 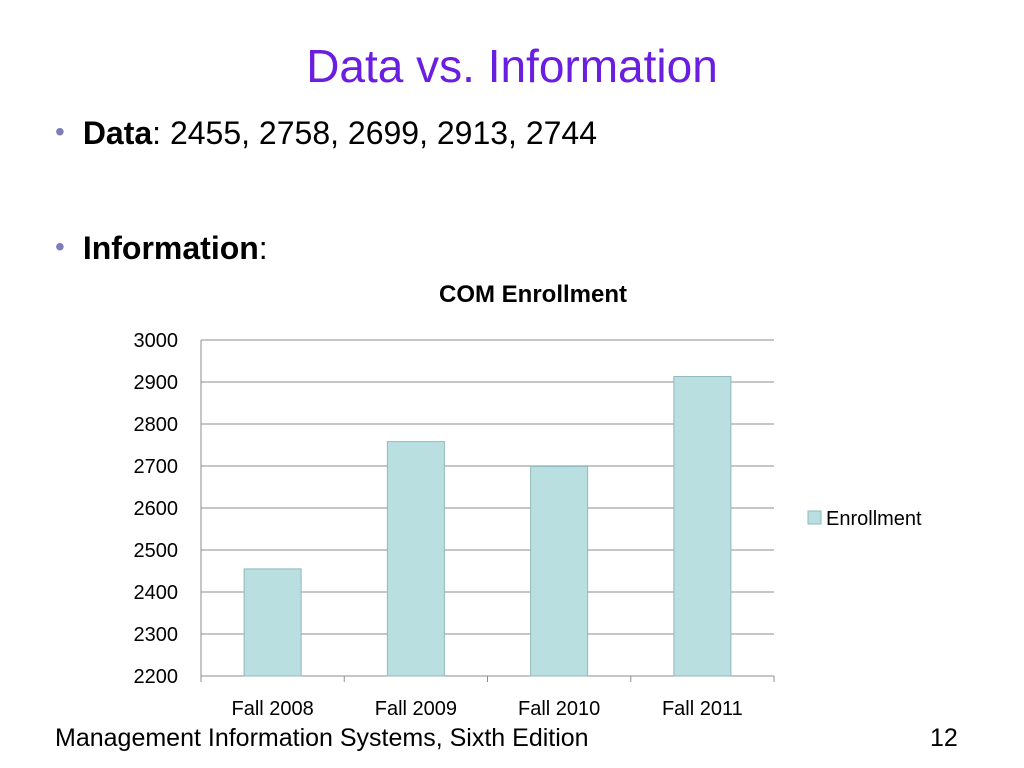 I want to click on y-tick-label: 2900, so click(x=156, y=383).